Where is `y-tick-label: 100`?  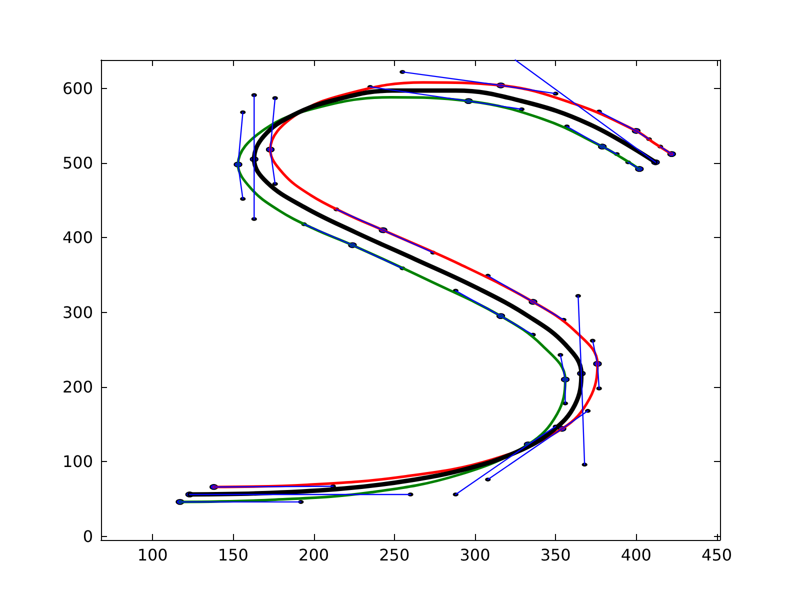
y-tick-label: 100 is located at coordinates (77, 462).